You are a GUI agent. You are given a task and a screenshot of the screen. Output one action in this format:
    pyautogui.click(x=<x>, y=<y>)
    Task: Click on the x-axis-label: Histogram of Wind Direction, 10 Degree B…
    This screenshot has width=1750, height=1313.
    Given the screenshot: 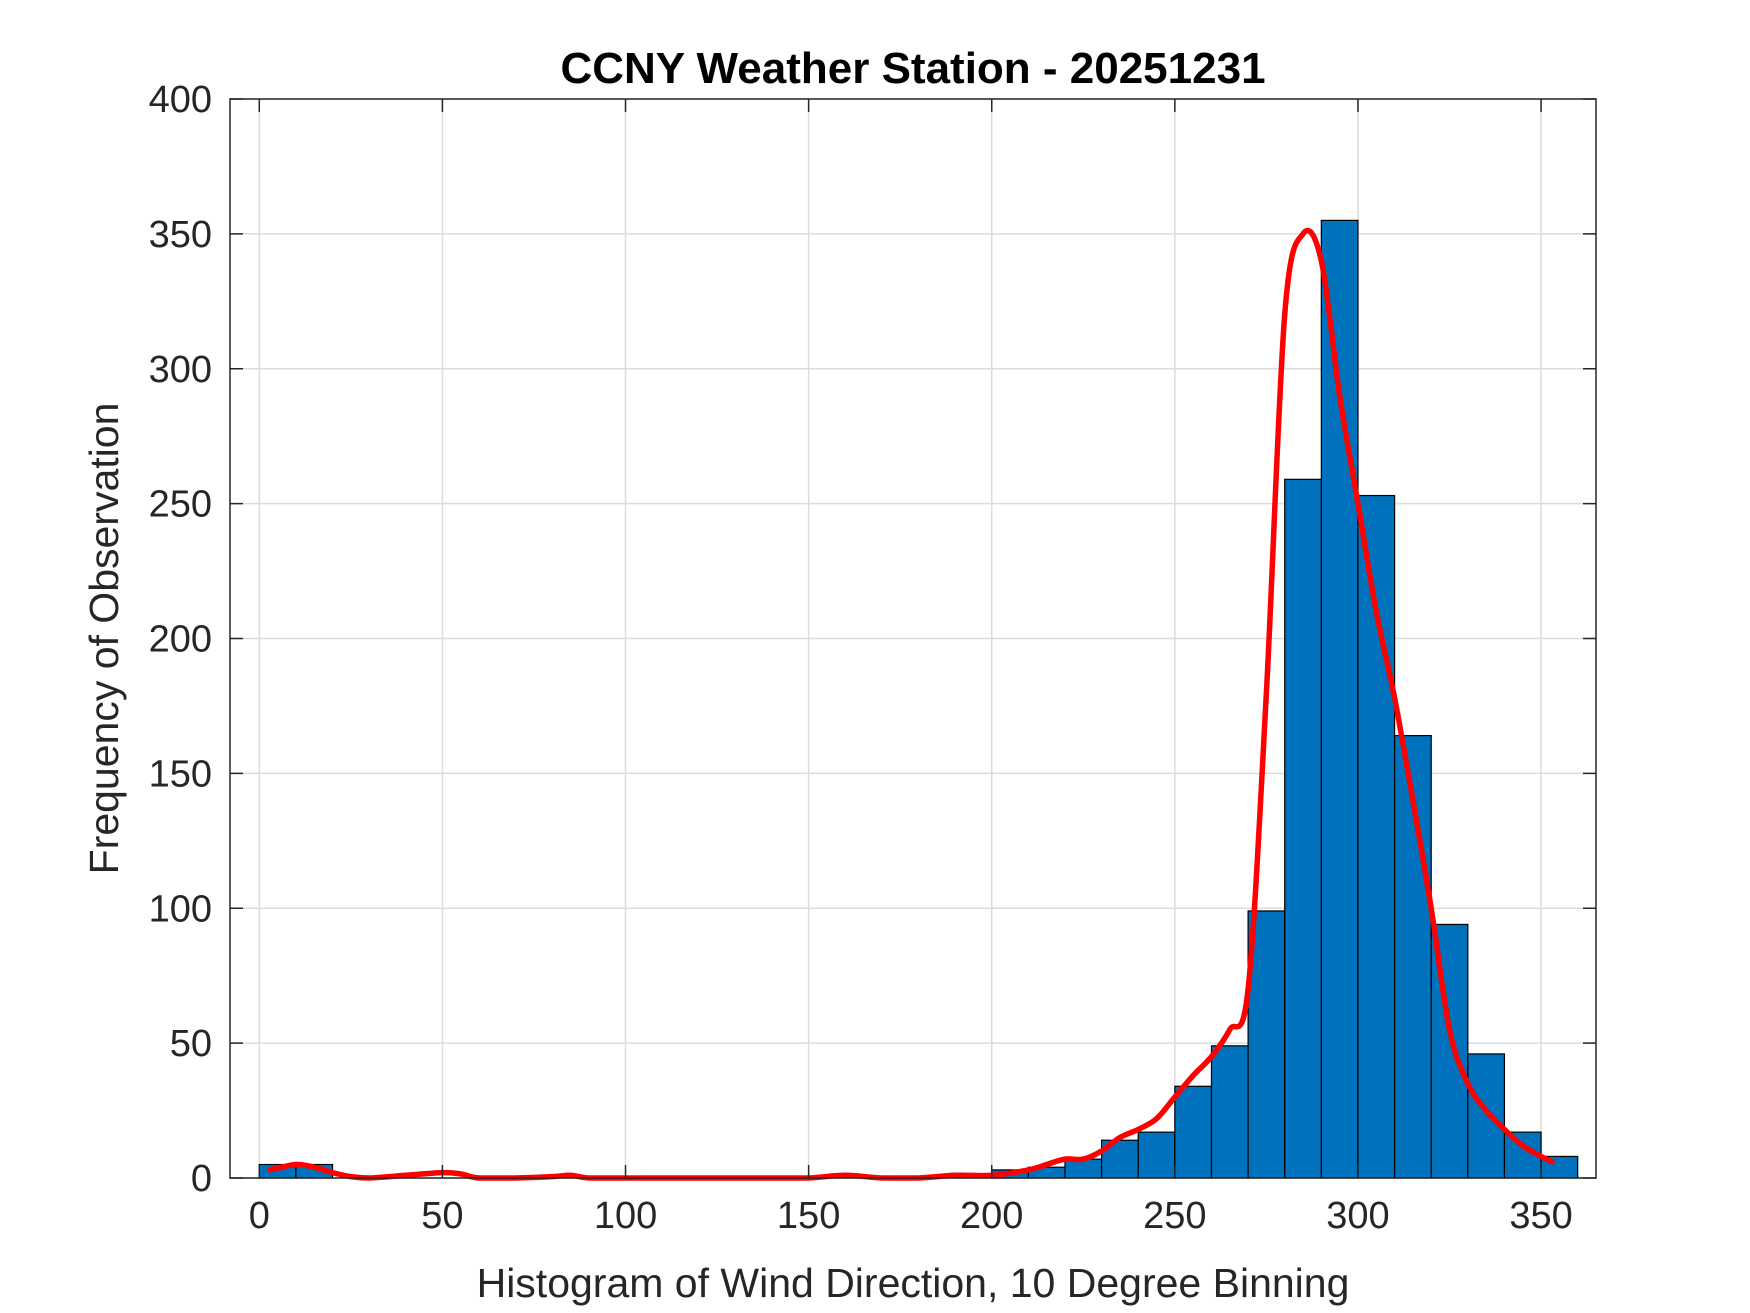 What is the action you would take?
    pyautogui.click(x=913, y=1283)
    